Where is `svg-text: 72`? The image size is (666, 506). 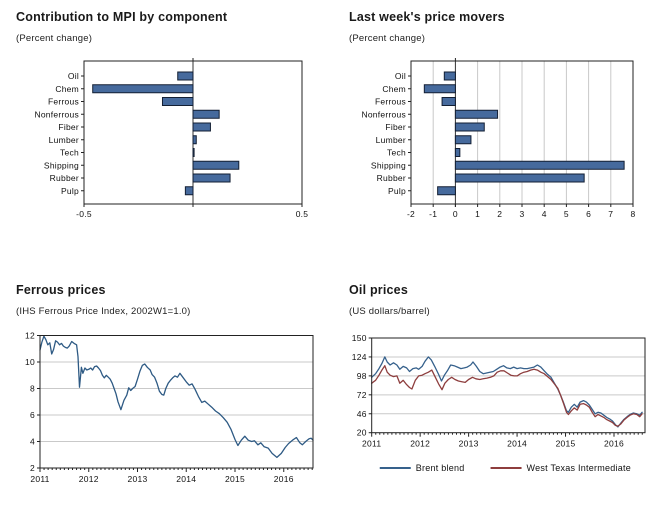
svg-text: 72 is located at coordinates (362, 395).